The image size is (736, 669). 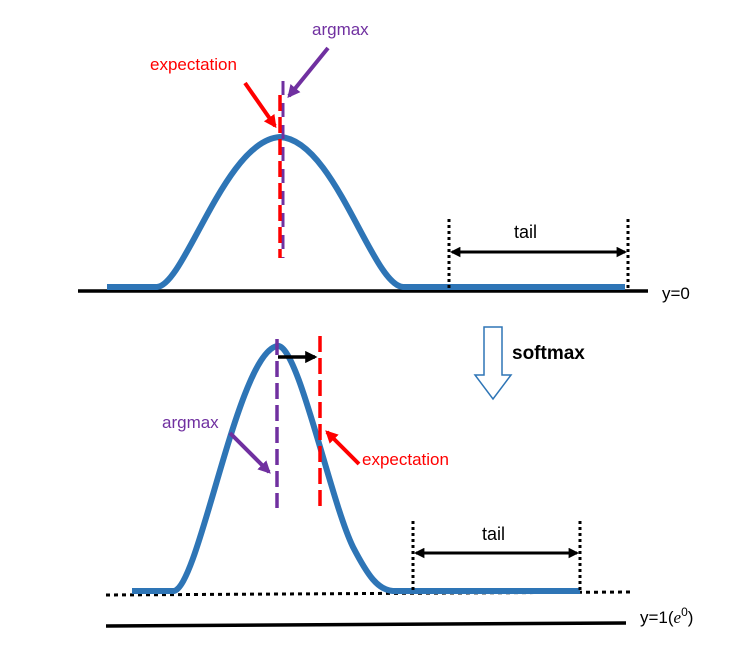 What do you see at coordinates (260, 105) in the screenshot?
I see `top-expectation-pointer-arrow` at bounding box center [260, 105].